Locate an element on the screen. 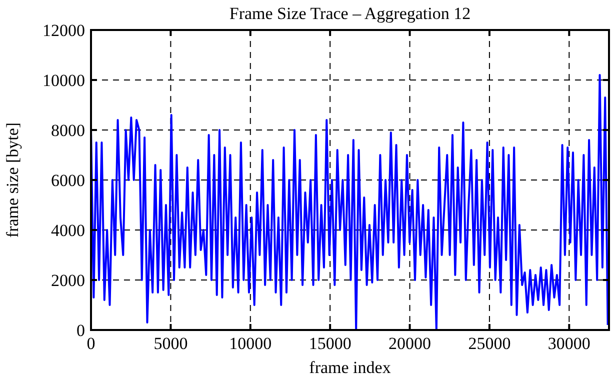  y-tick-label: 2000 is located at coordinates (68, 280).